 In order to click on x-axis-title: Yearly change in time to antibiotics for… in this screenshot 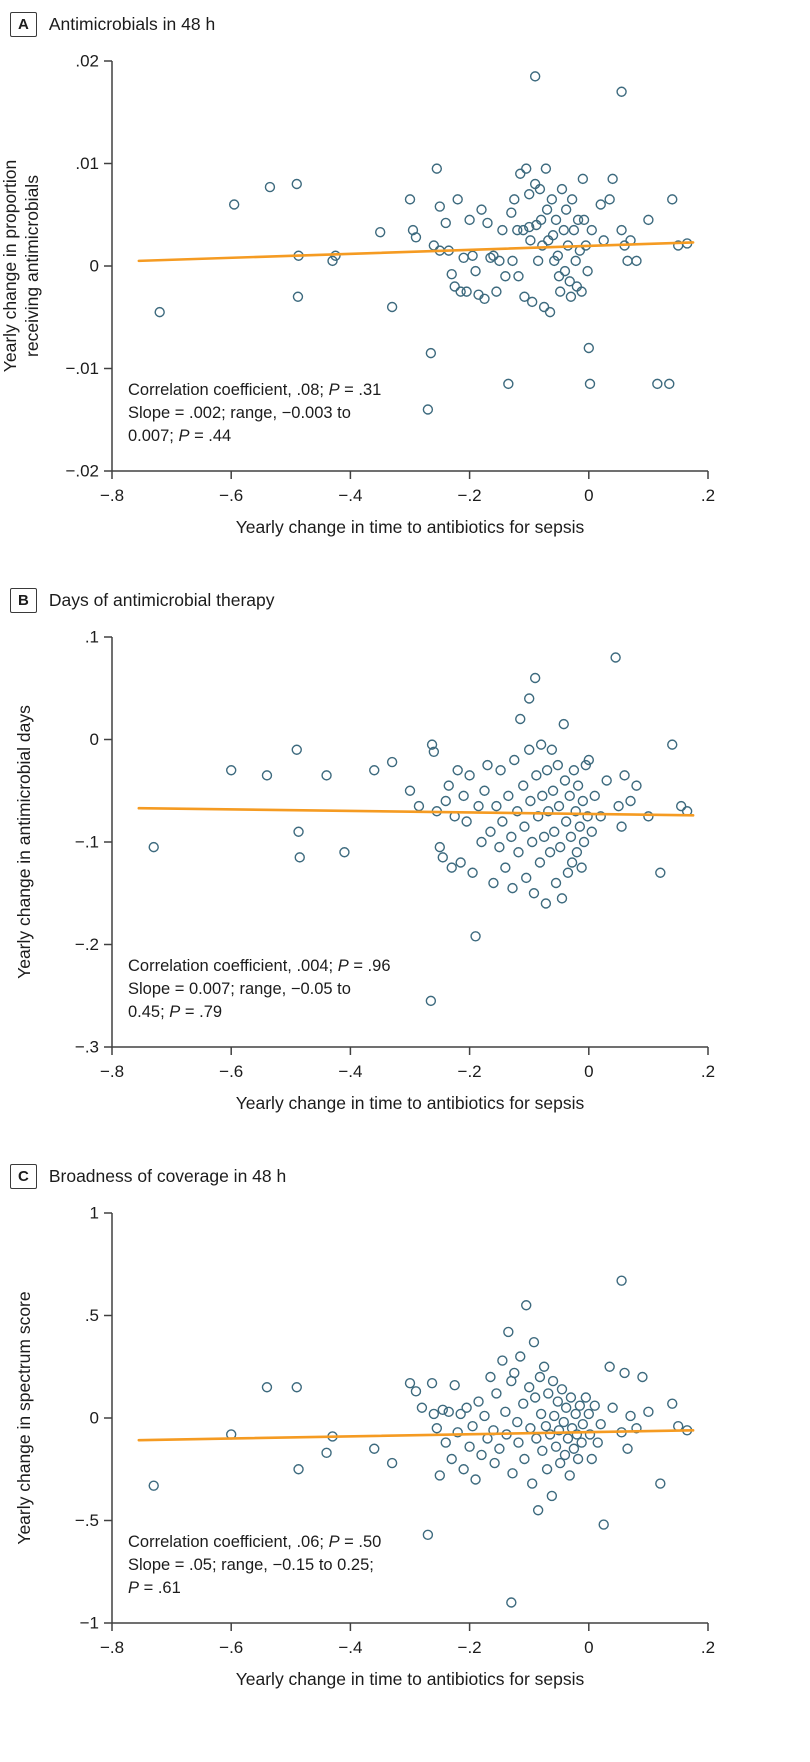, I will do `click(410, 1679)`.